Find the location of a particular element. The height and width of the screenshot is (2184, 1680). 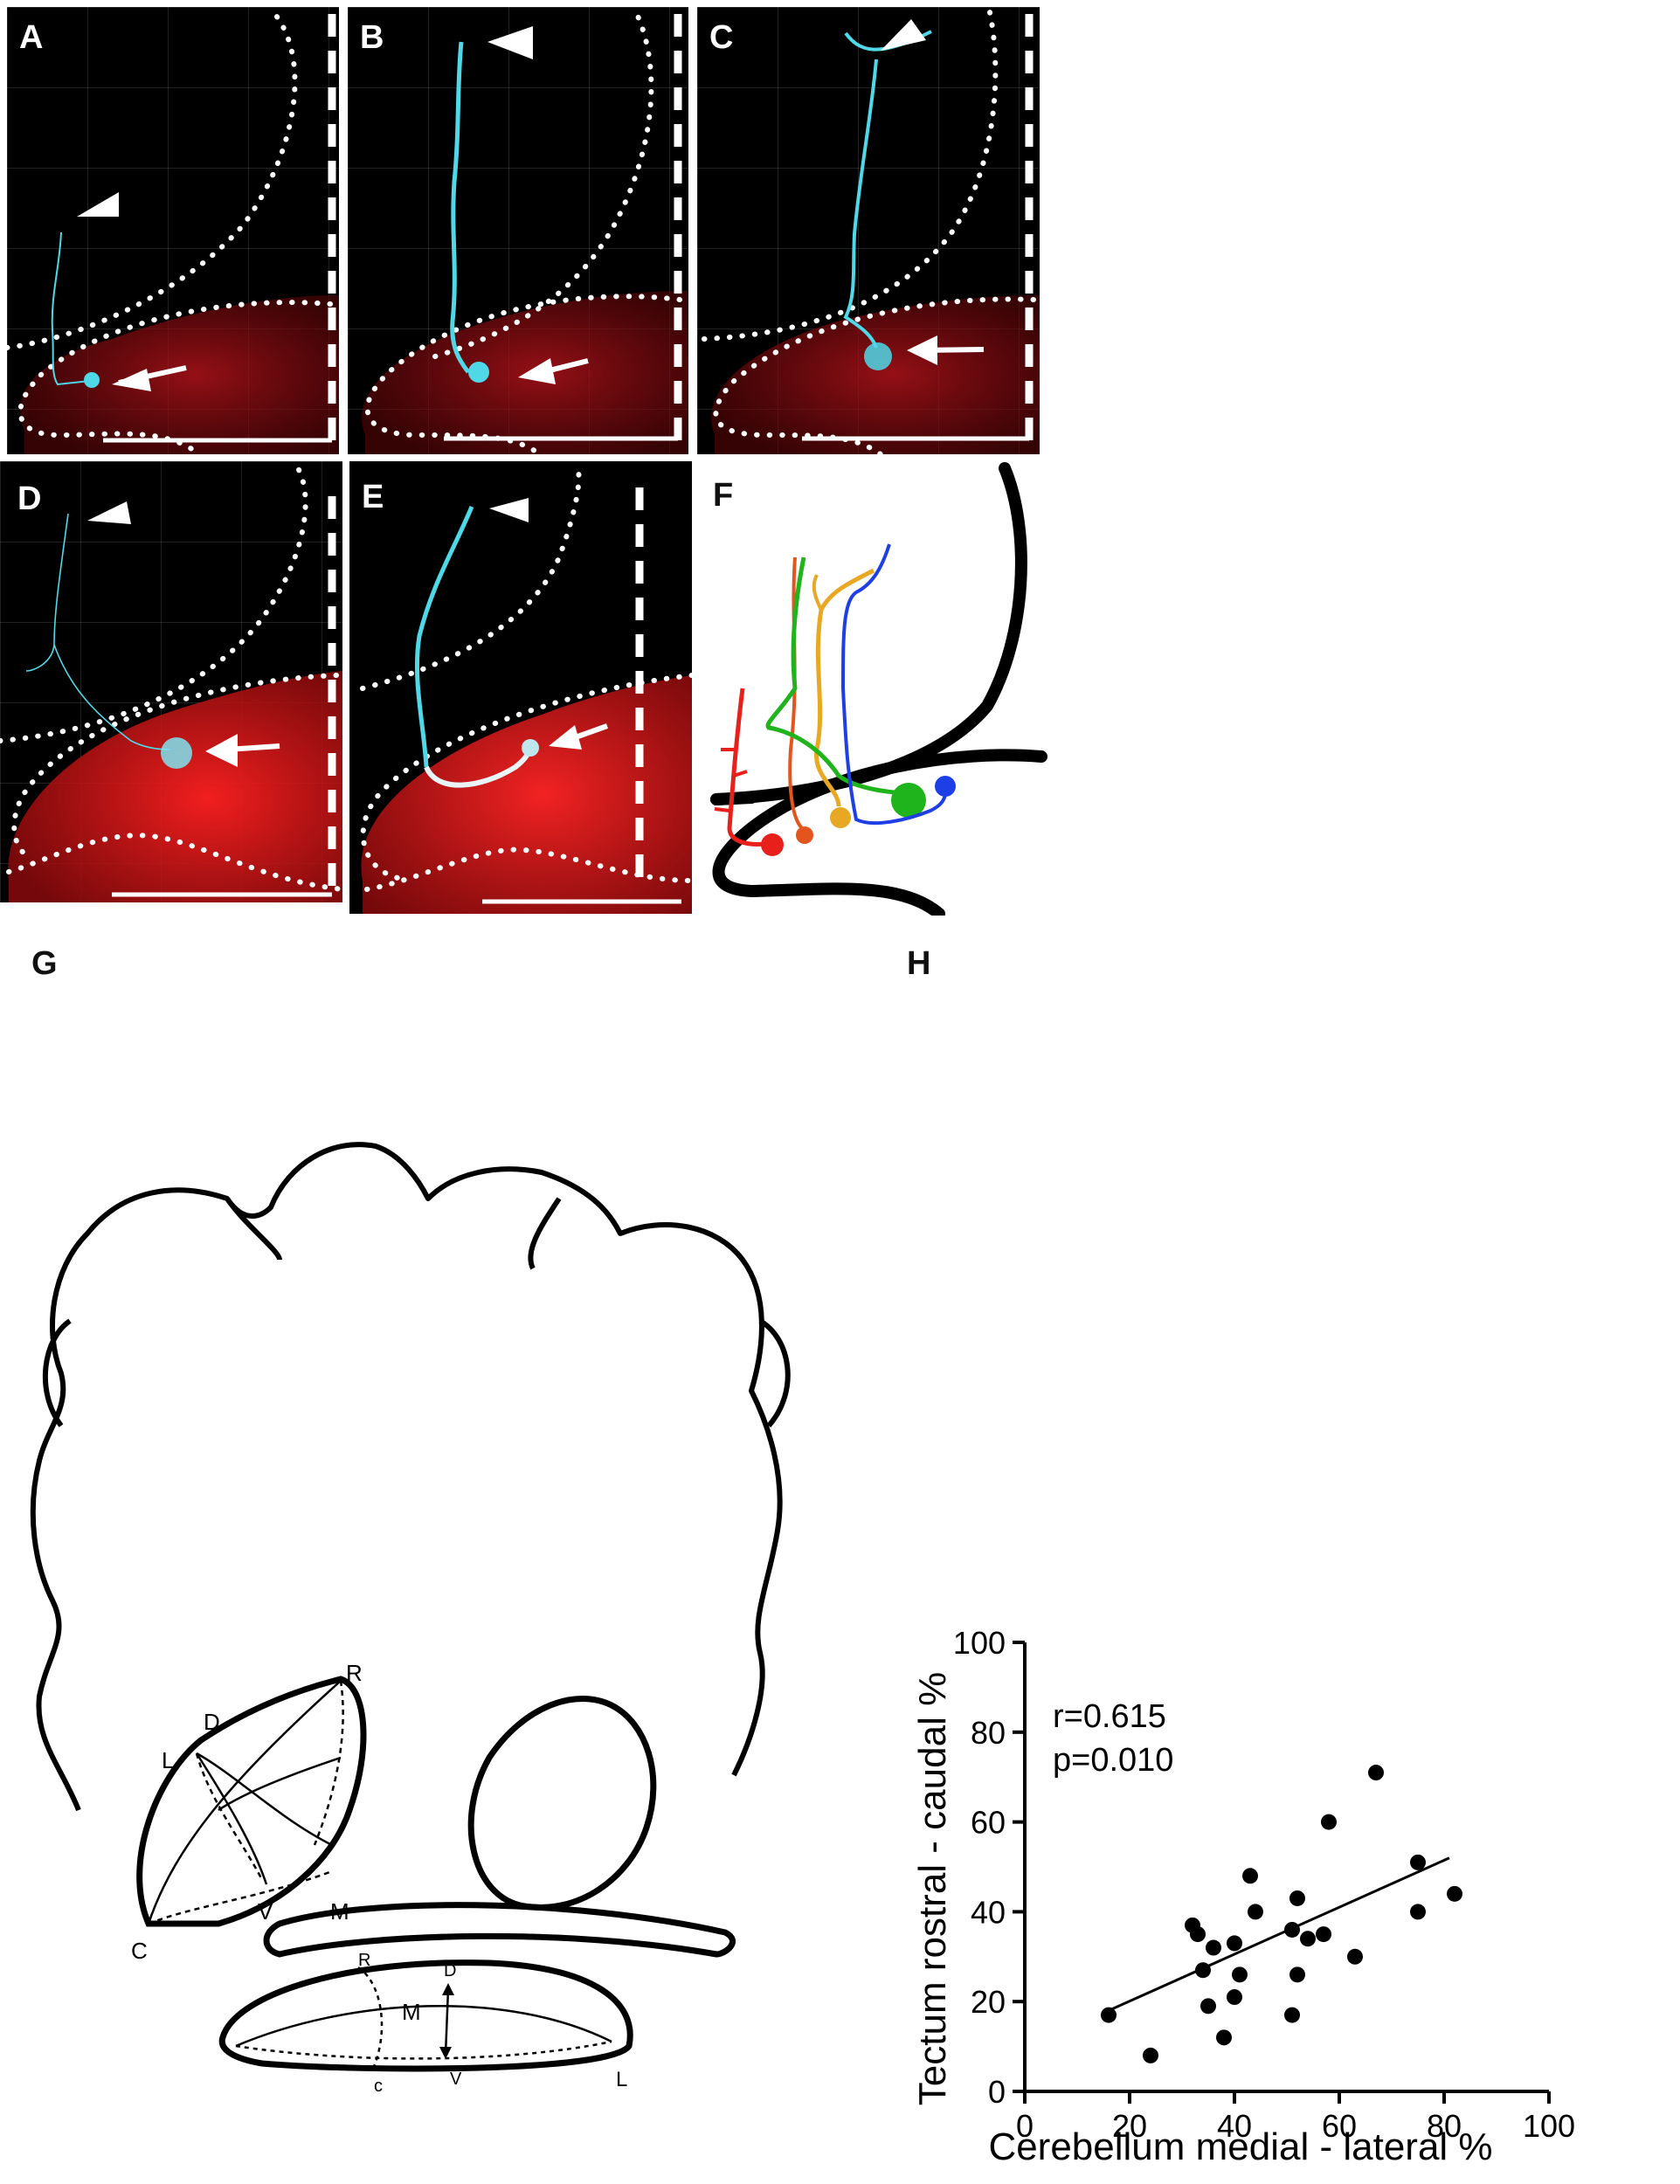

y-tick-label: 20 is located at coordinates (988, 2002).